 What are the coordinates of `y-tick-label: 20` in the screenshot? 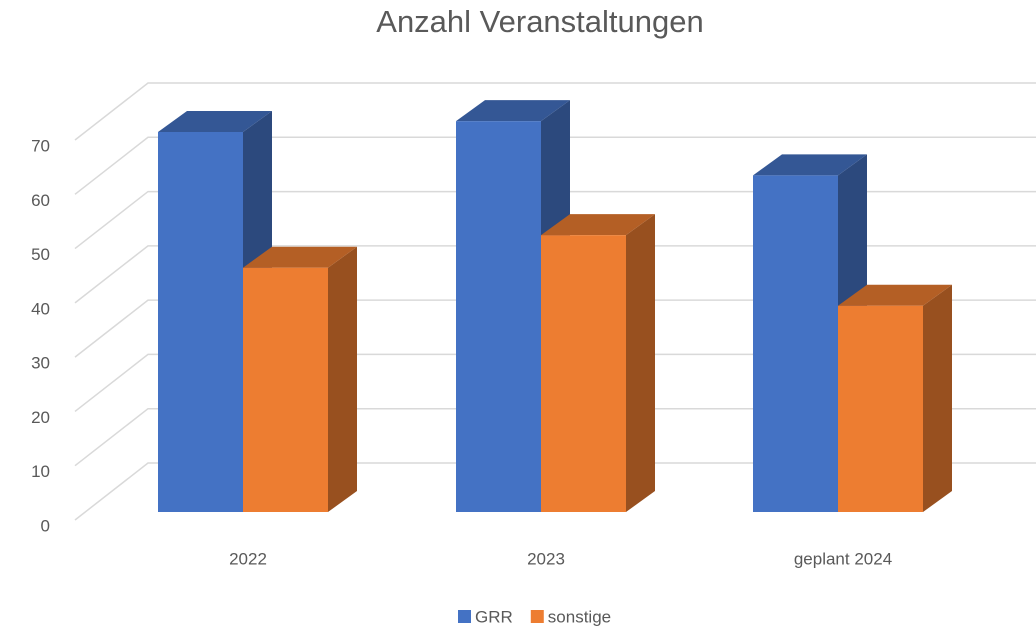 It's located at (40, 417).